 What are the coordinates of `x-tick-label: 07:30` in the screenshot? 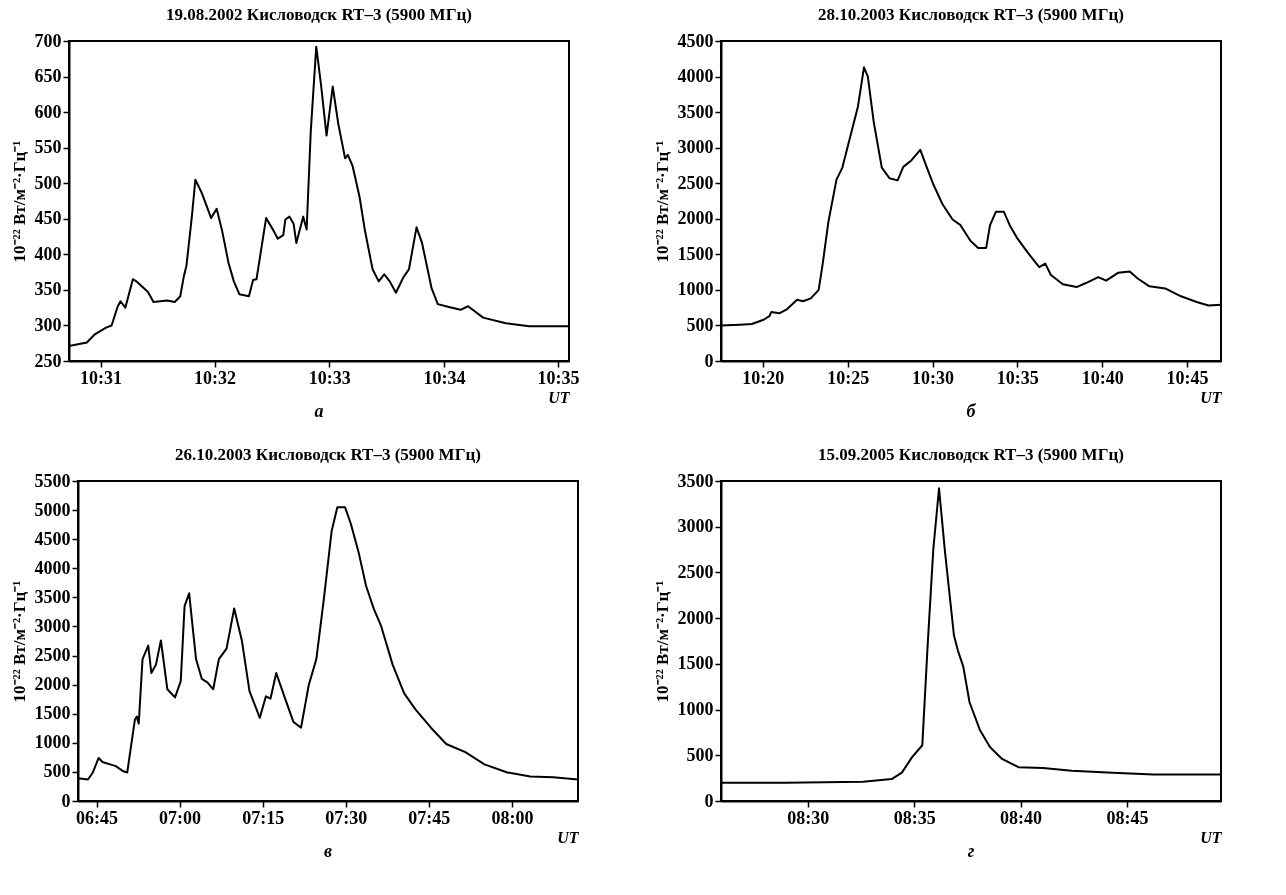 It's located at (346, 817).